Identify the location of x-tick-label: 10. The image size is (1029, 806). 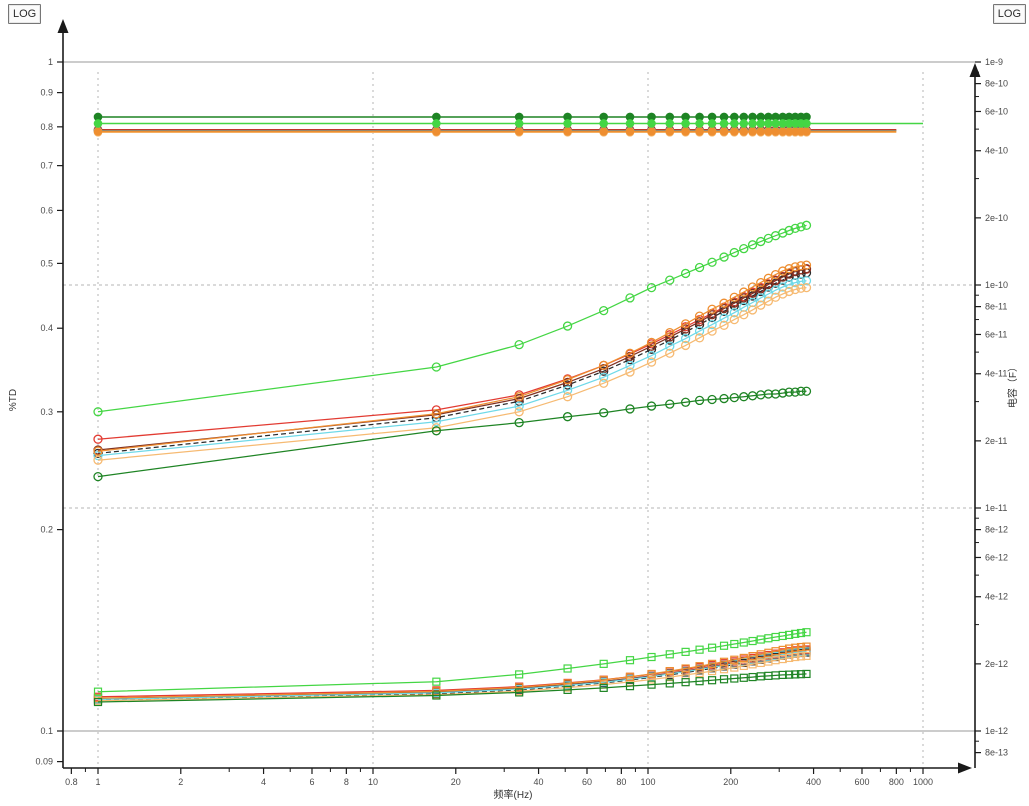
(373, 782).